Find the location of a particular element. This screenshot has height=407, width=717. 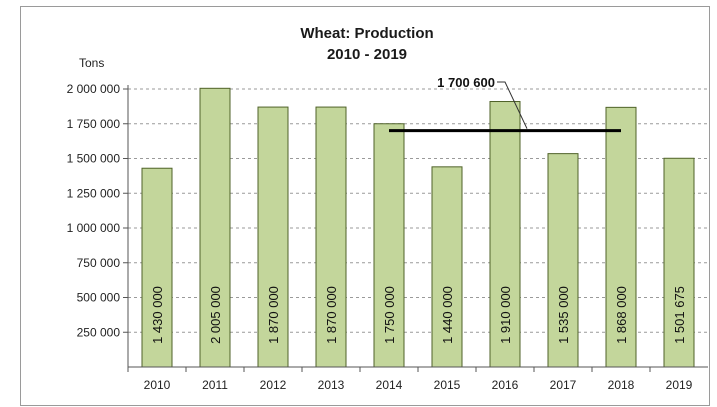

x-tick-label: 2019 is located at coordinates (679, 385).